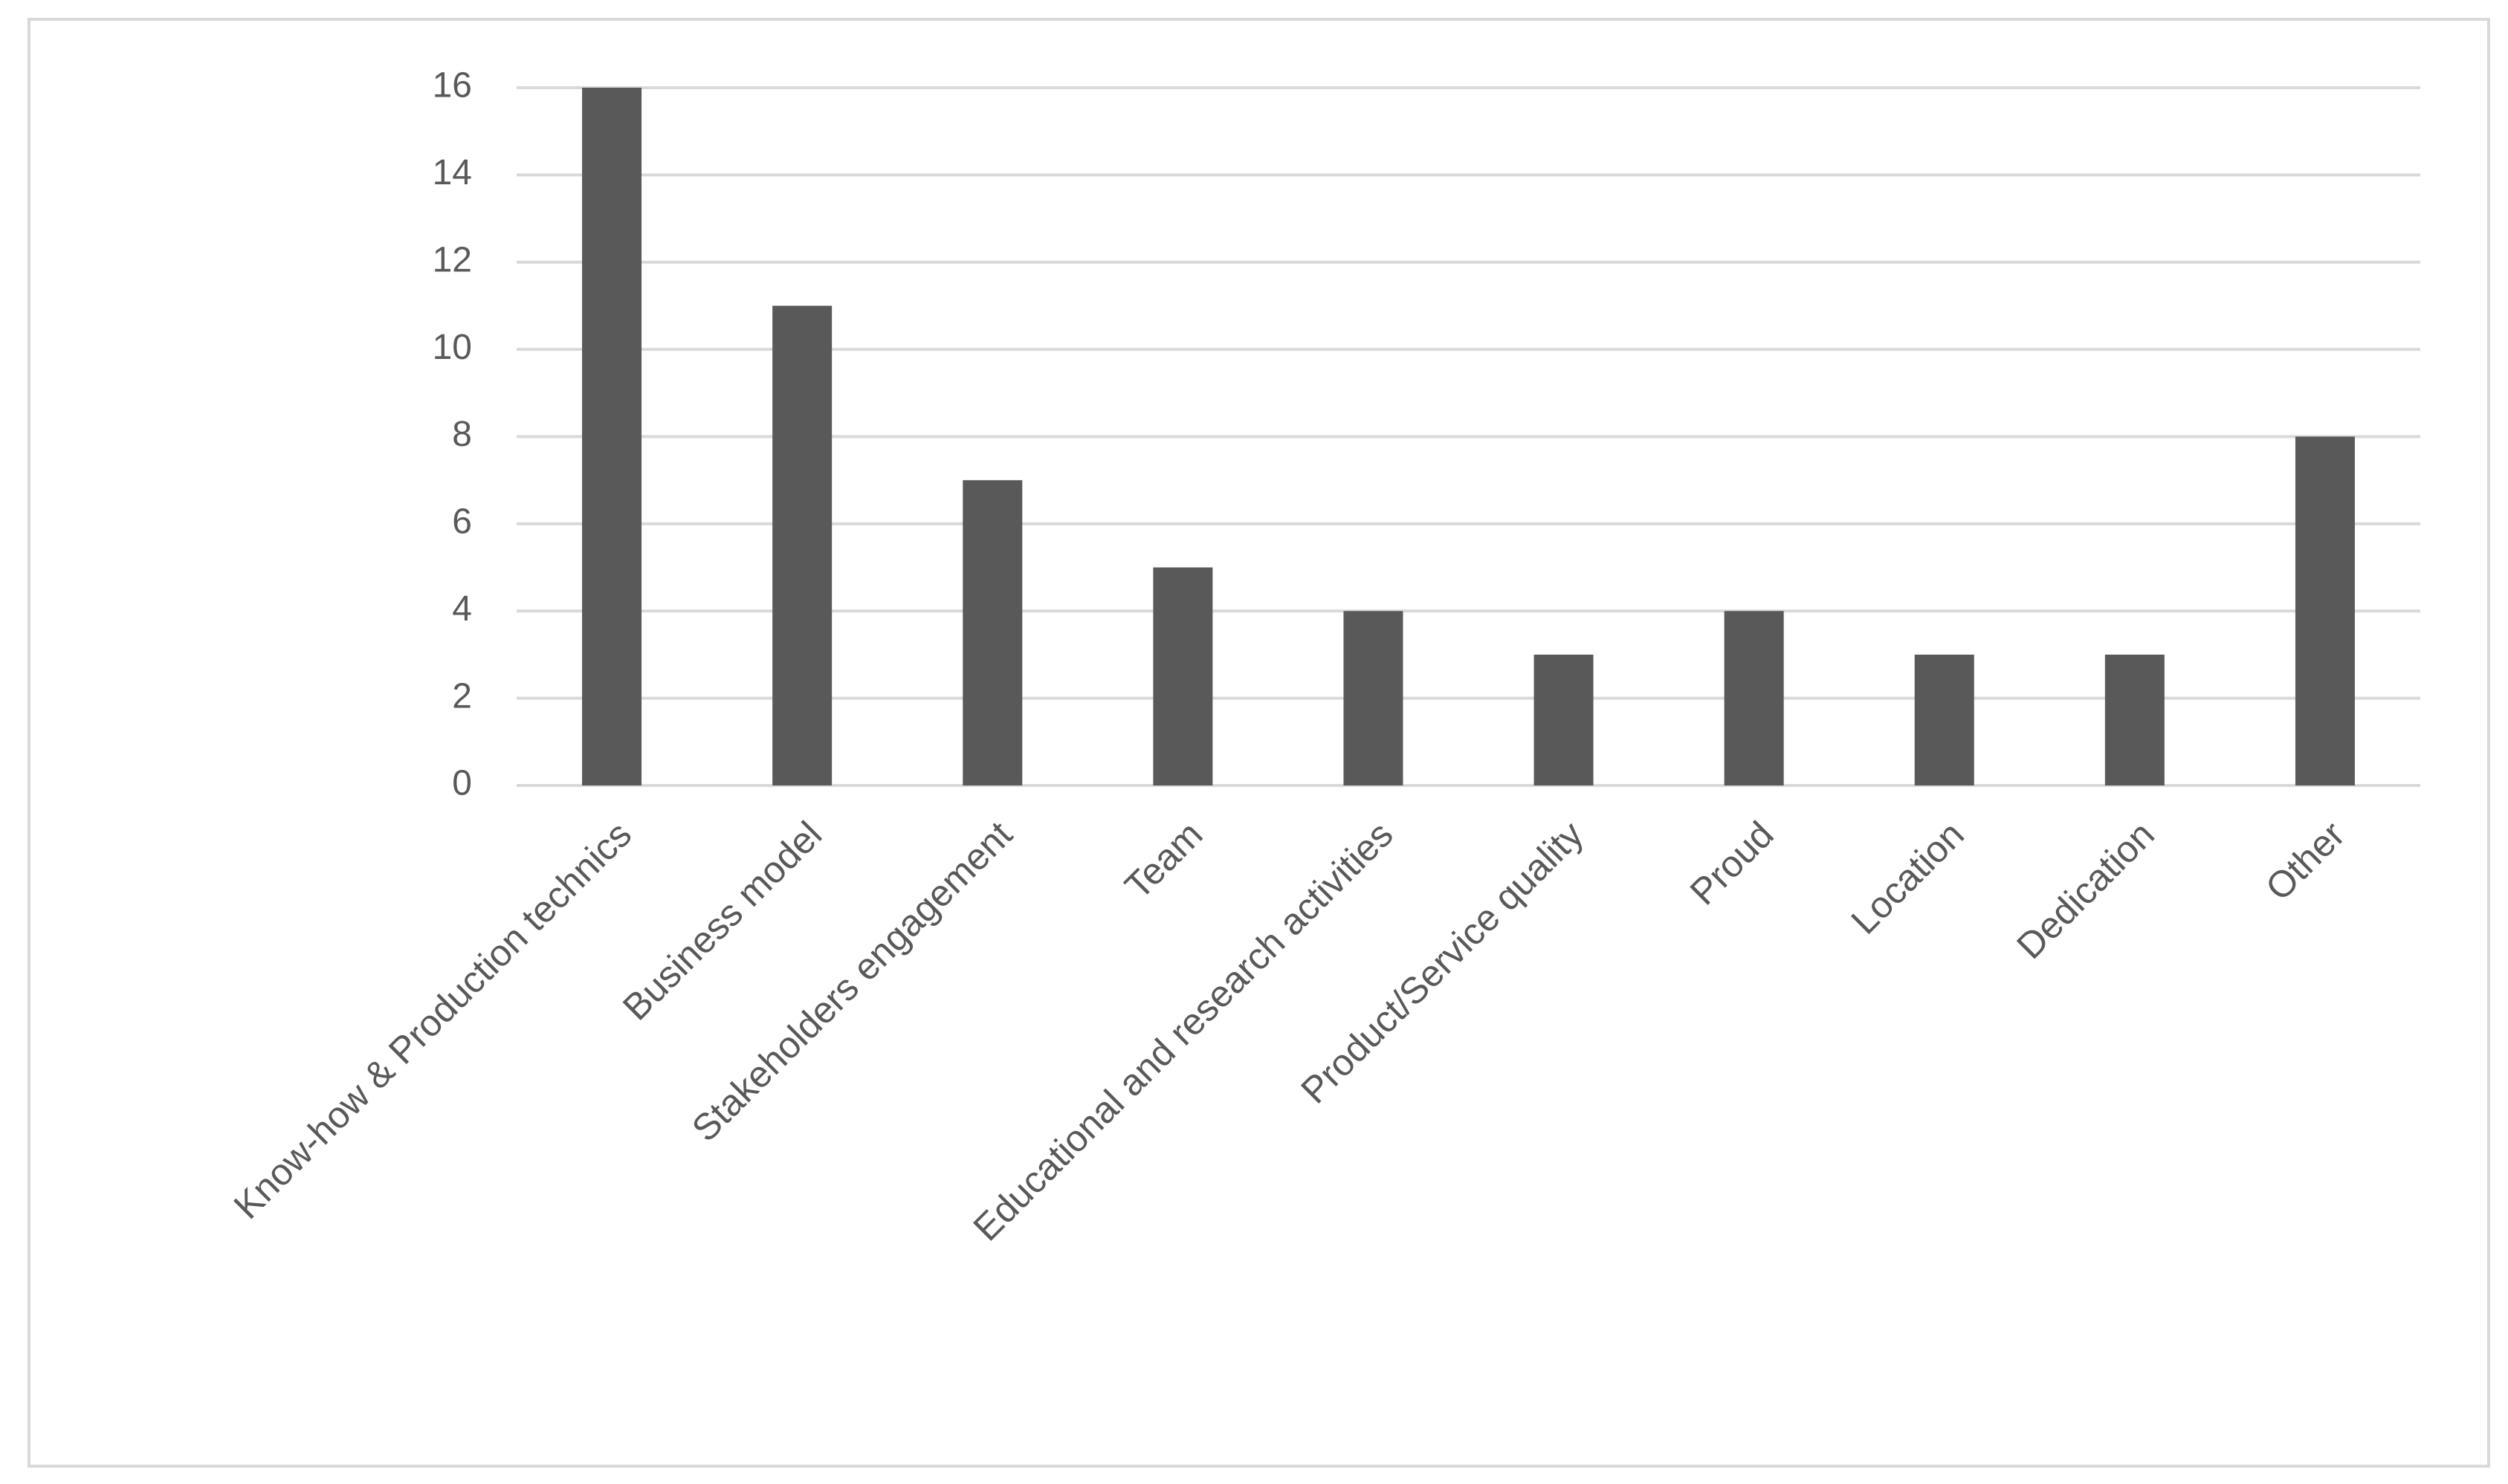 This screenshot has width=2508, height=1484. I want to click on y-tick-label: 12, so click(452, 259).